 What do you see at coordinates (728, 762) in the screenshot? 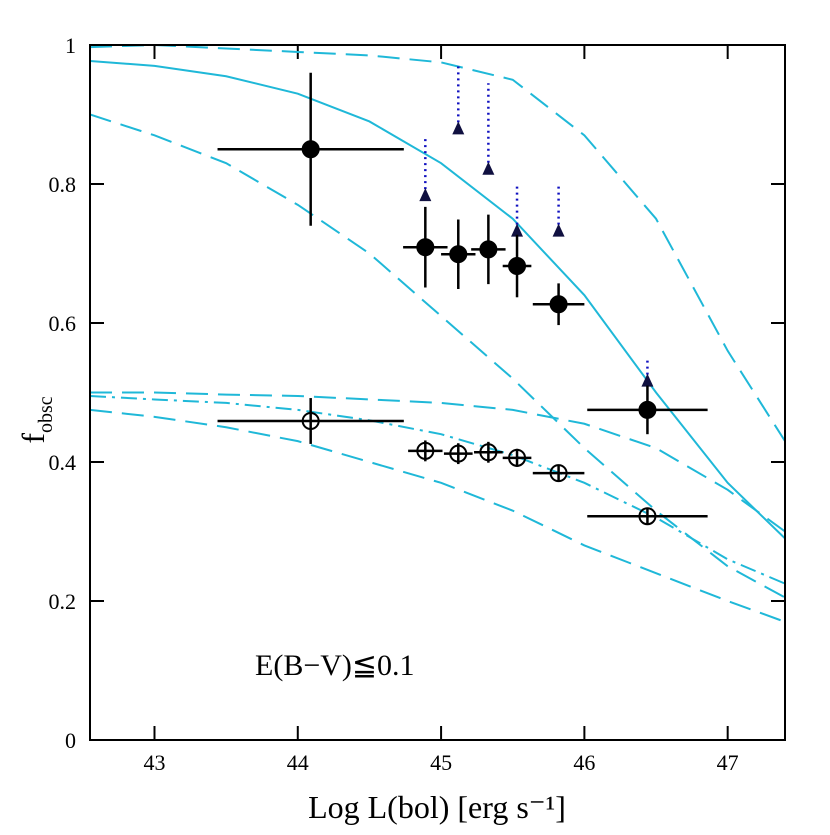
I see `x-tick-label: 47` at bounding box center [728, 762].